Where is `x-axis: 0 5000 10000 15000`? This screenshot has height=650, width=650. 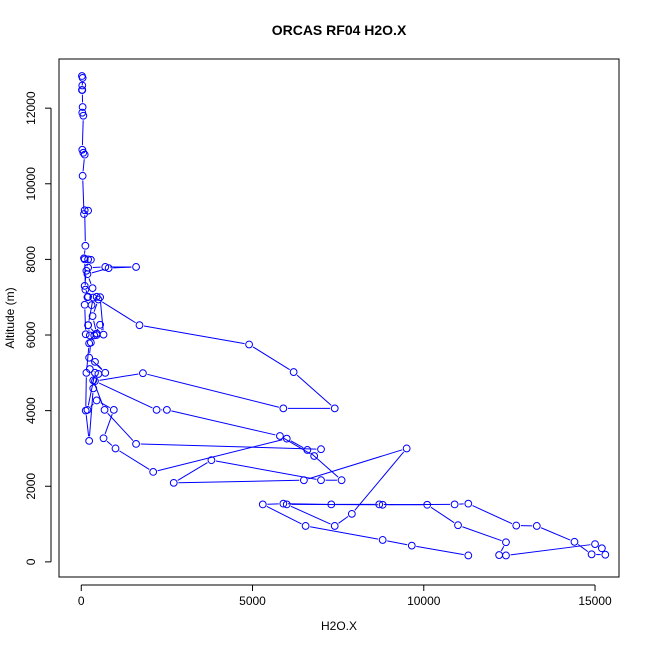 x-axis: 0 5000 10000 15000 is located at coordinates (345, 596).